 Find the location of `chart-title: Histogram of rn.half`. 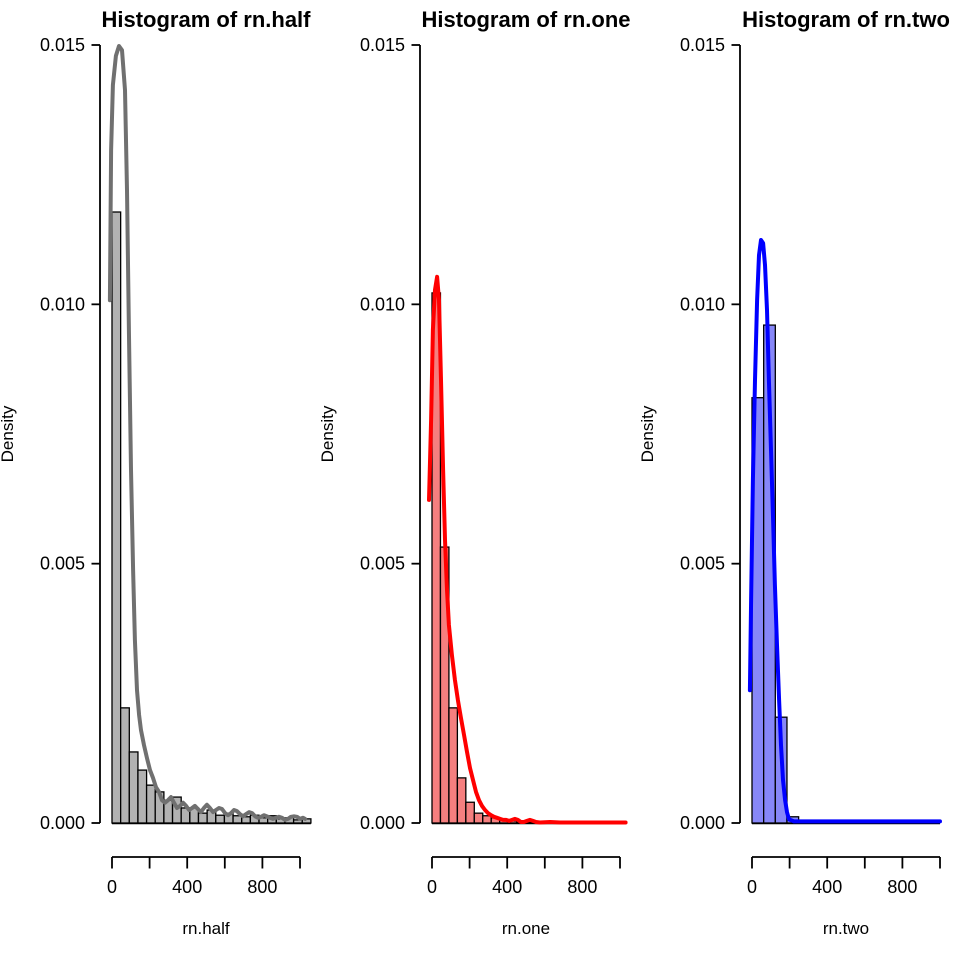

chart-title: Histogram of rn.half is located at coordinates (206, 19).